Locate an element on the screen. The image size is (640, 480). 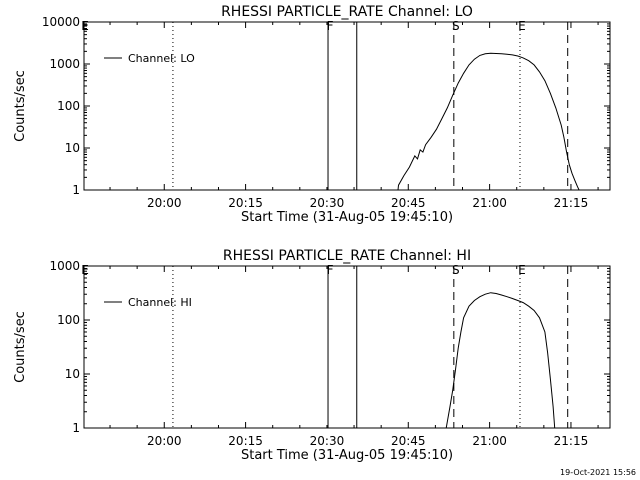
chart-title: RHESSI PARTICLE_RATE Channel: HI is located at coordinates (347, 256).